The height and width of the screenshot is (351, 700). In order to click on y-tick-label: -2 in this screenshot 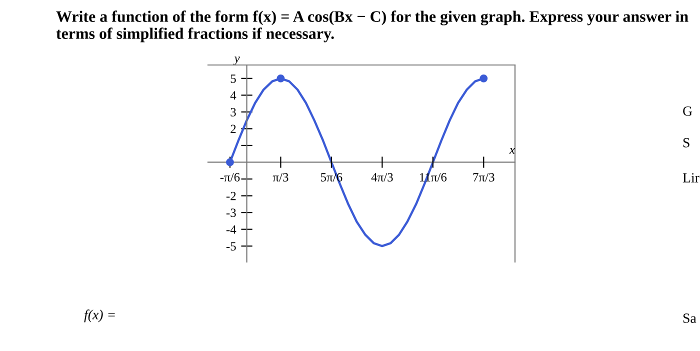, I will do `click(231, 196)`.